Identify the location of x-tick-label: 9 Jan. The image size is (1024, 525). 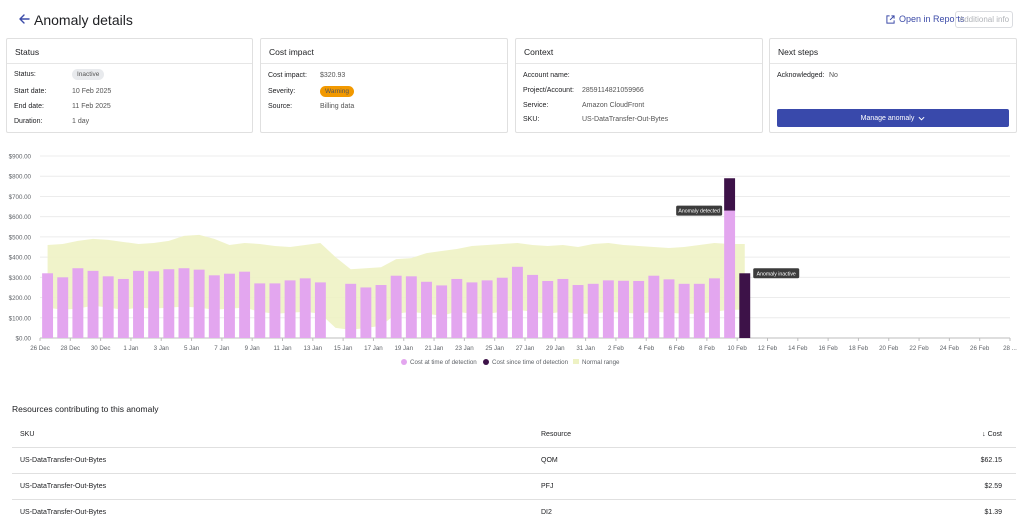
(253, 348).